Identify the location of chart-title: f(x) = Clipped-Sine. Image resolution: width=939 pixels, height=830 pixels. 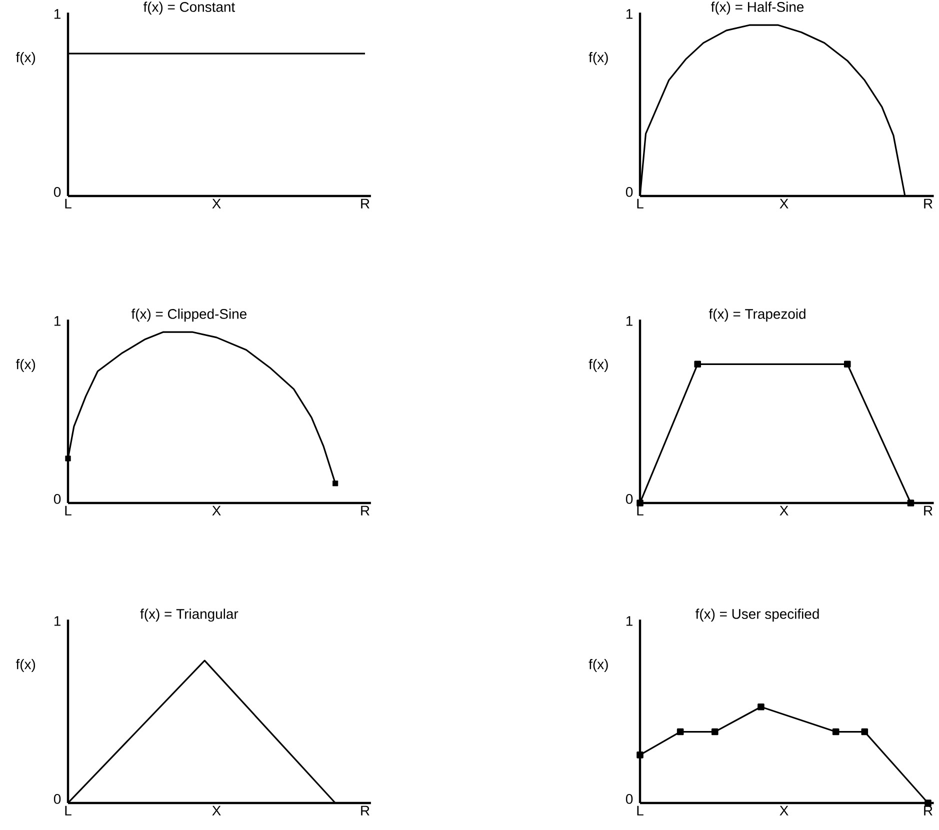
(188, 315).